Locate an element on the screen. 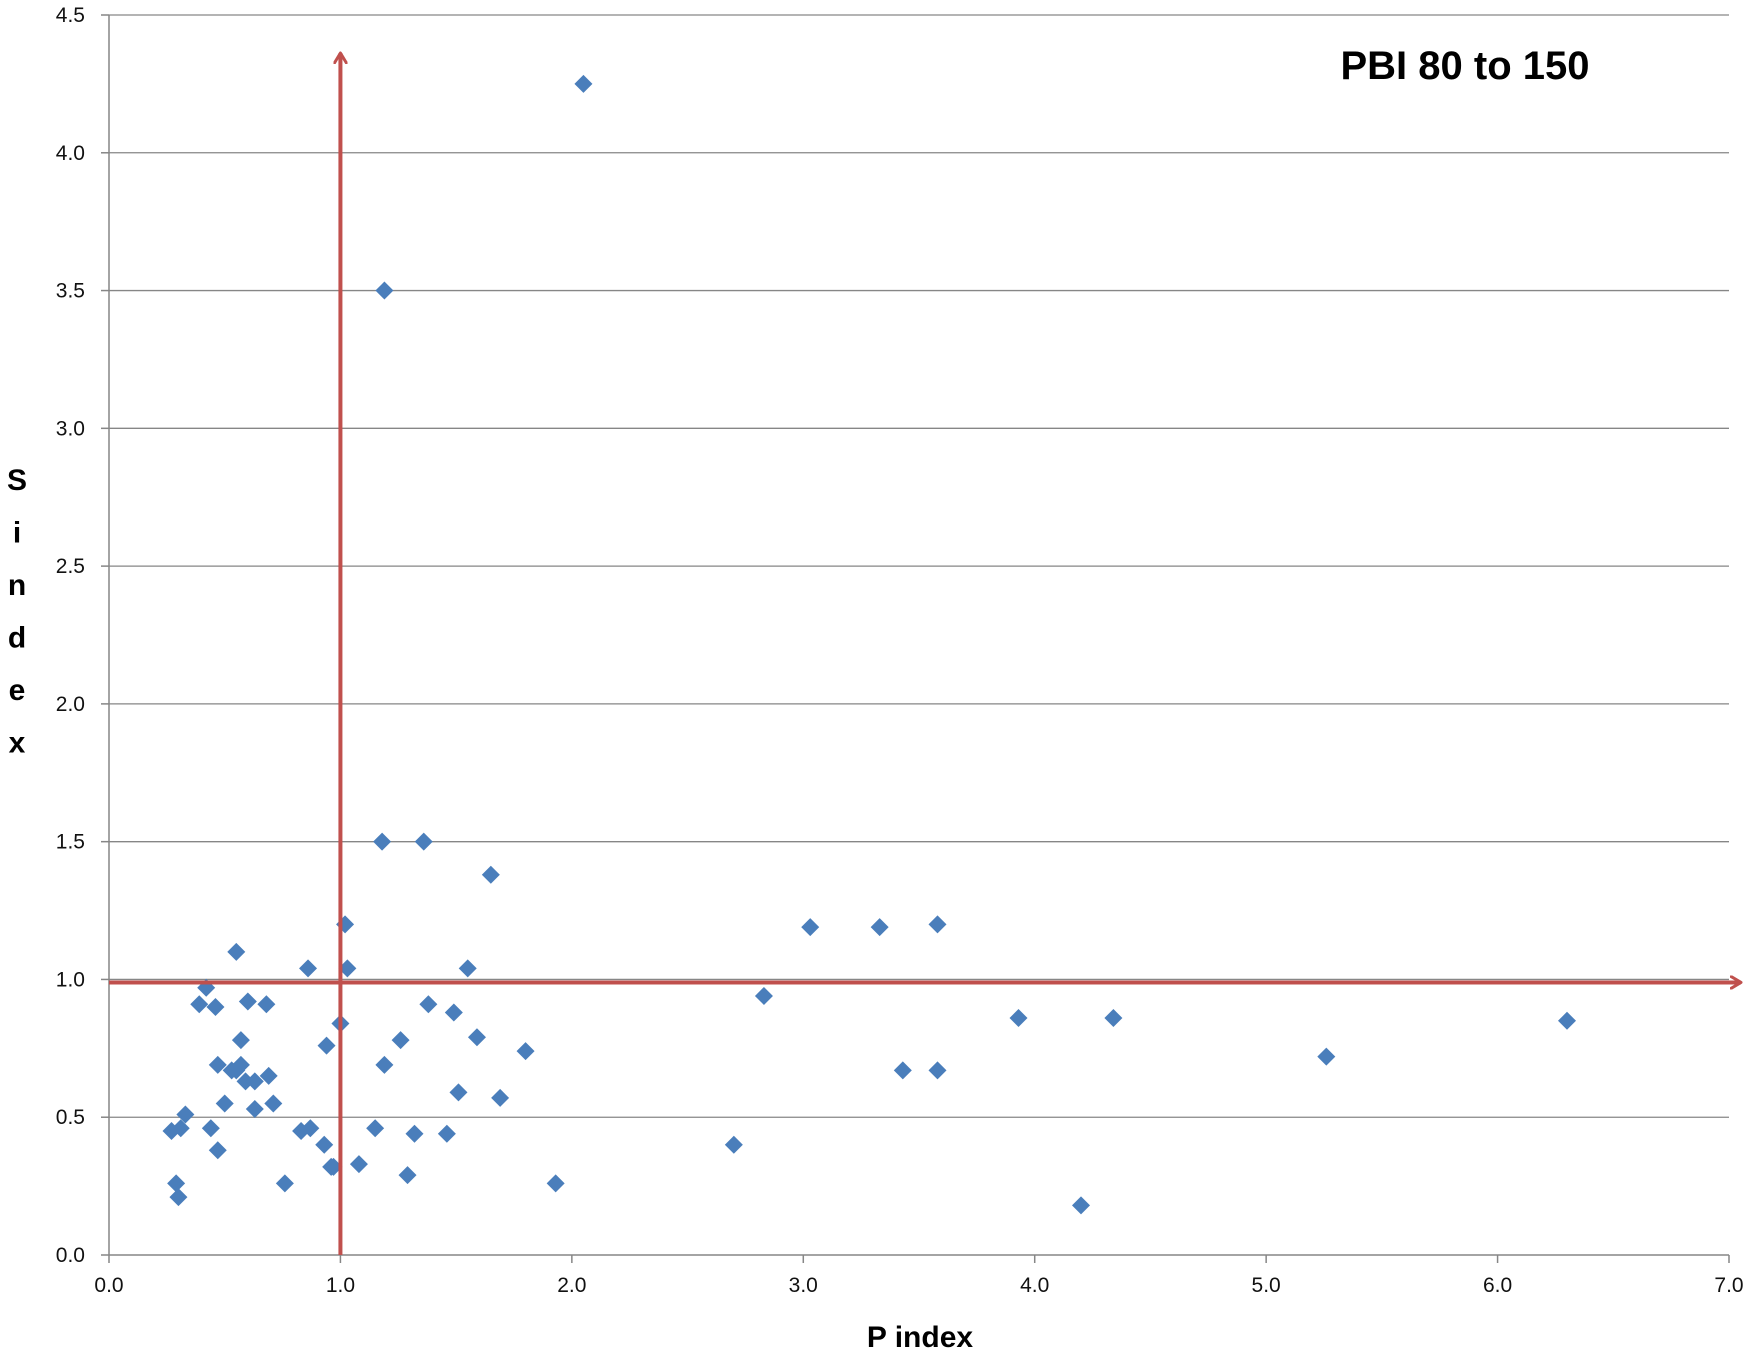 The width and height of the screenshot is (1748, 1355). x-tick-label: 6.0 is located at coordinates (1497, 1285).